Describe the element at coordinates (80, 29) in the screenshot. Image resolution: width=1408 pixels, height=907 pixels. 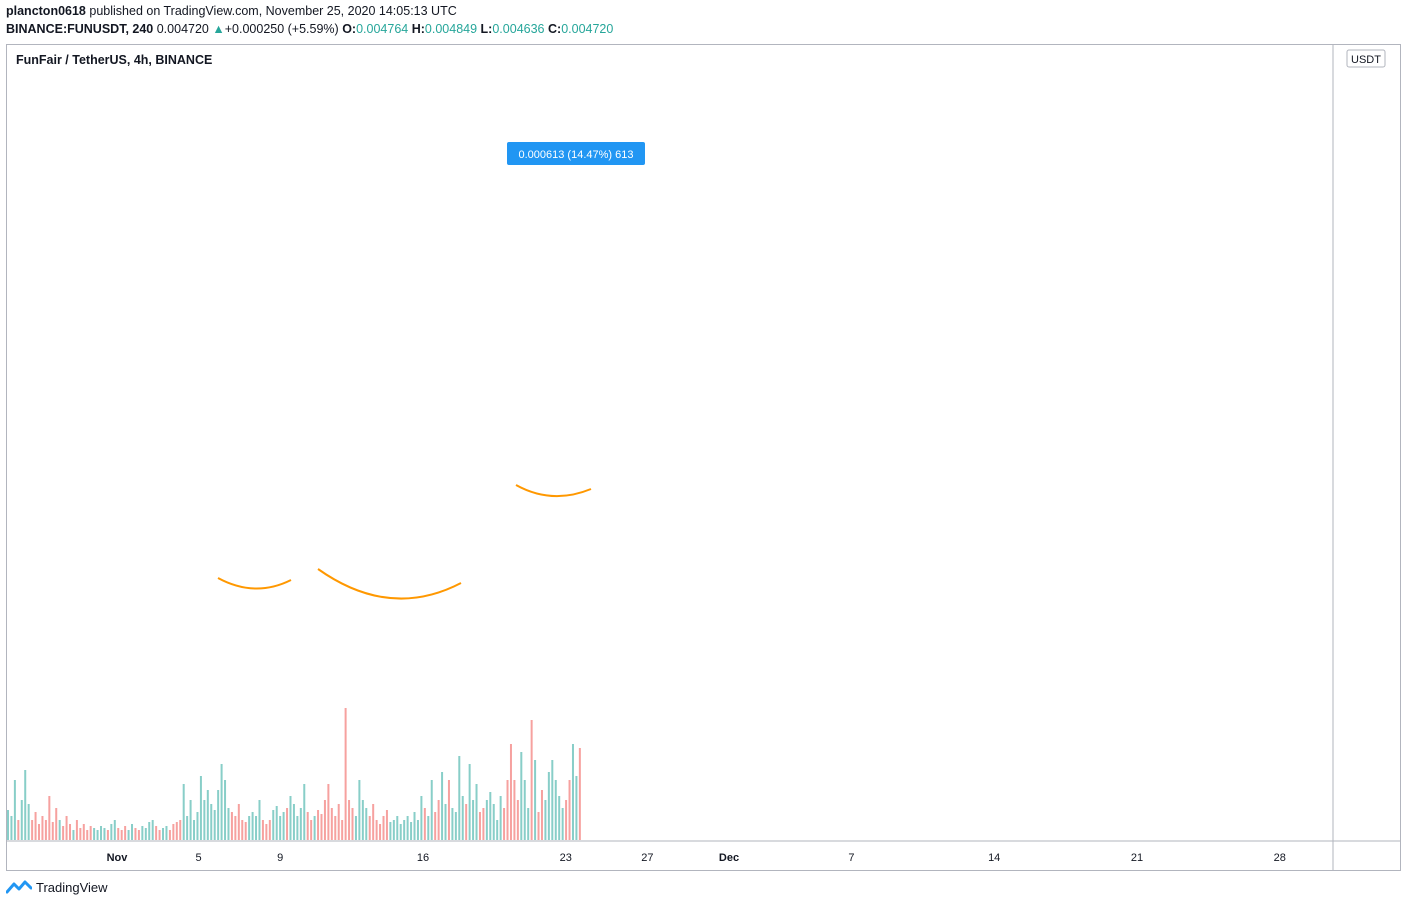
I see `symbol-label: BINANCE:FUNUSDT, 240` at that location.